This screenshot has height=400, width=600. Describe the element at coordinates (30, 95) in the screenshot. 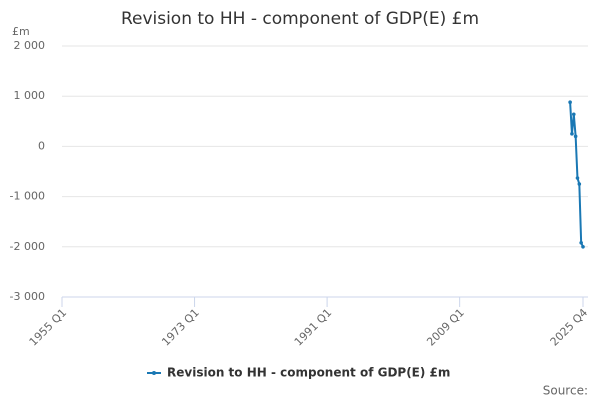

I see `y-tick-label: 1 000` at that location.